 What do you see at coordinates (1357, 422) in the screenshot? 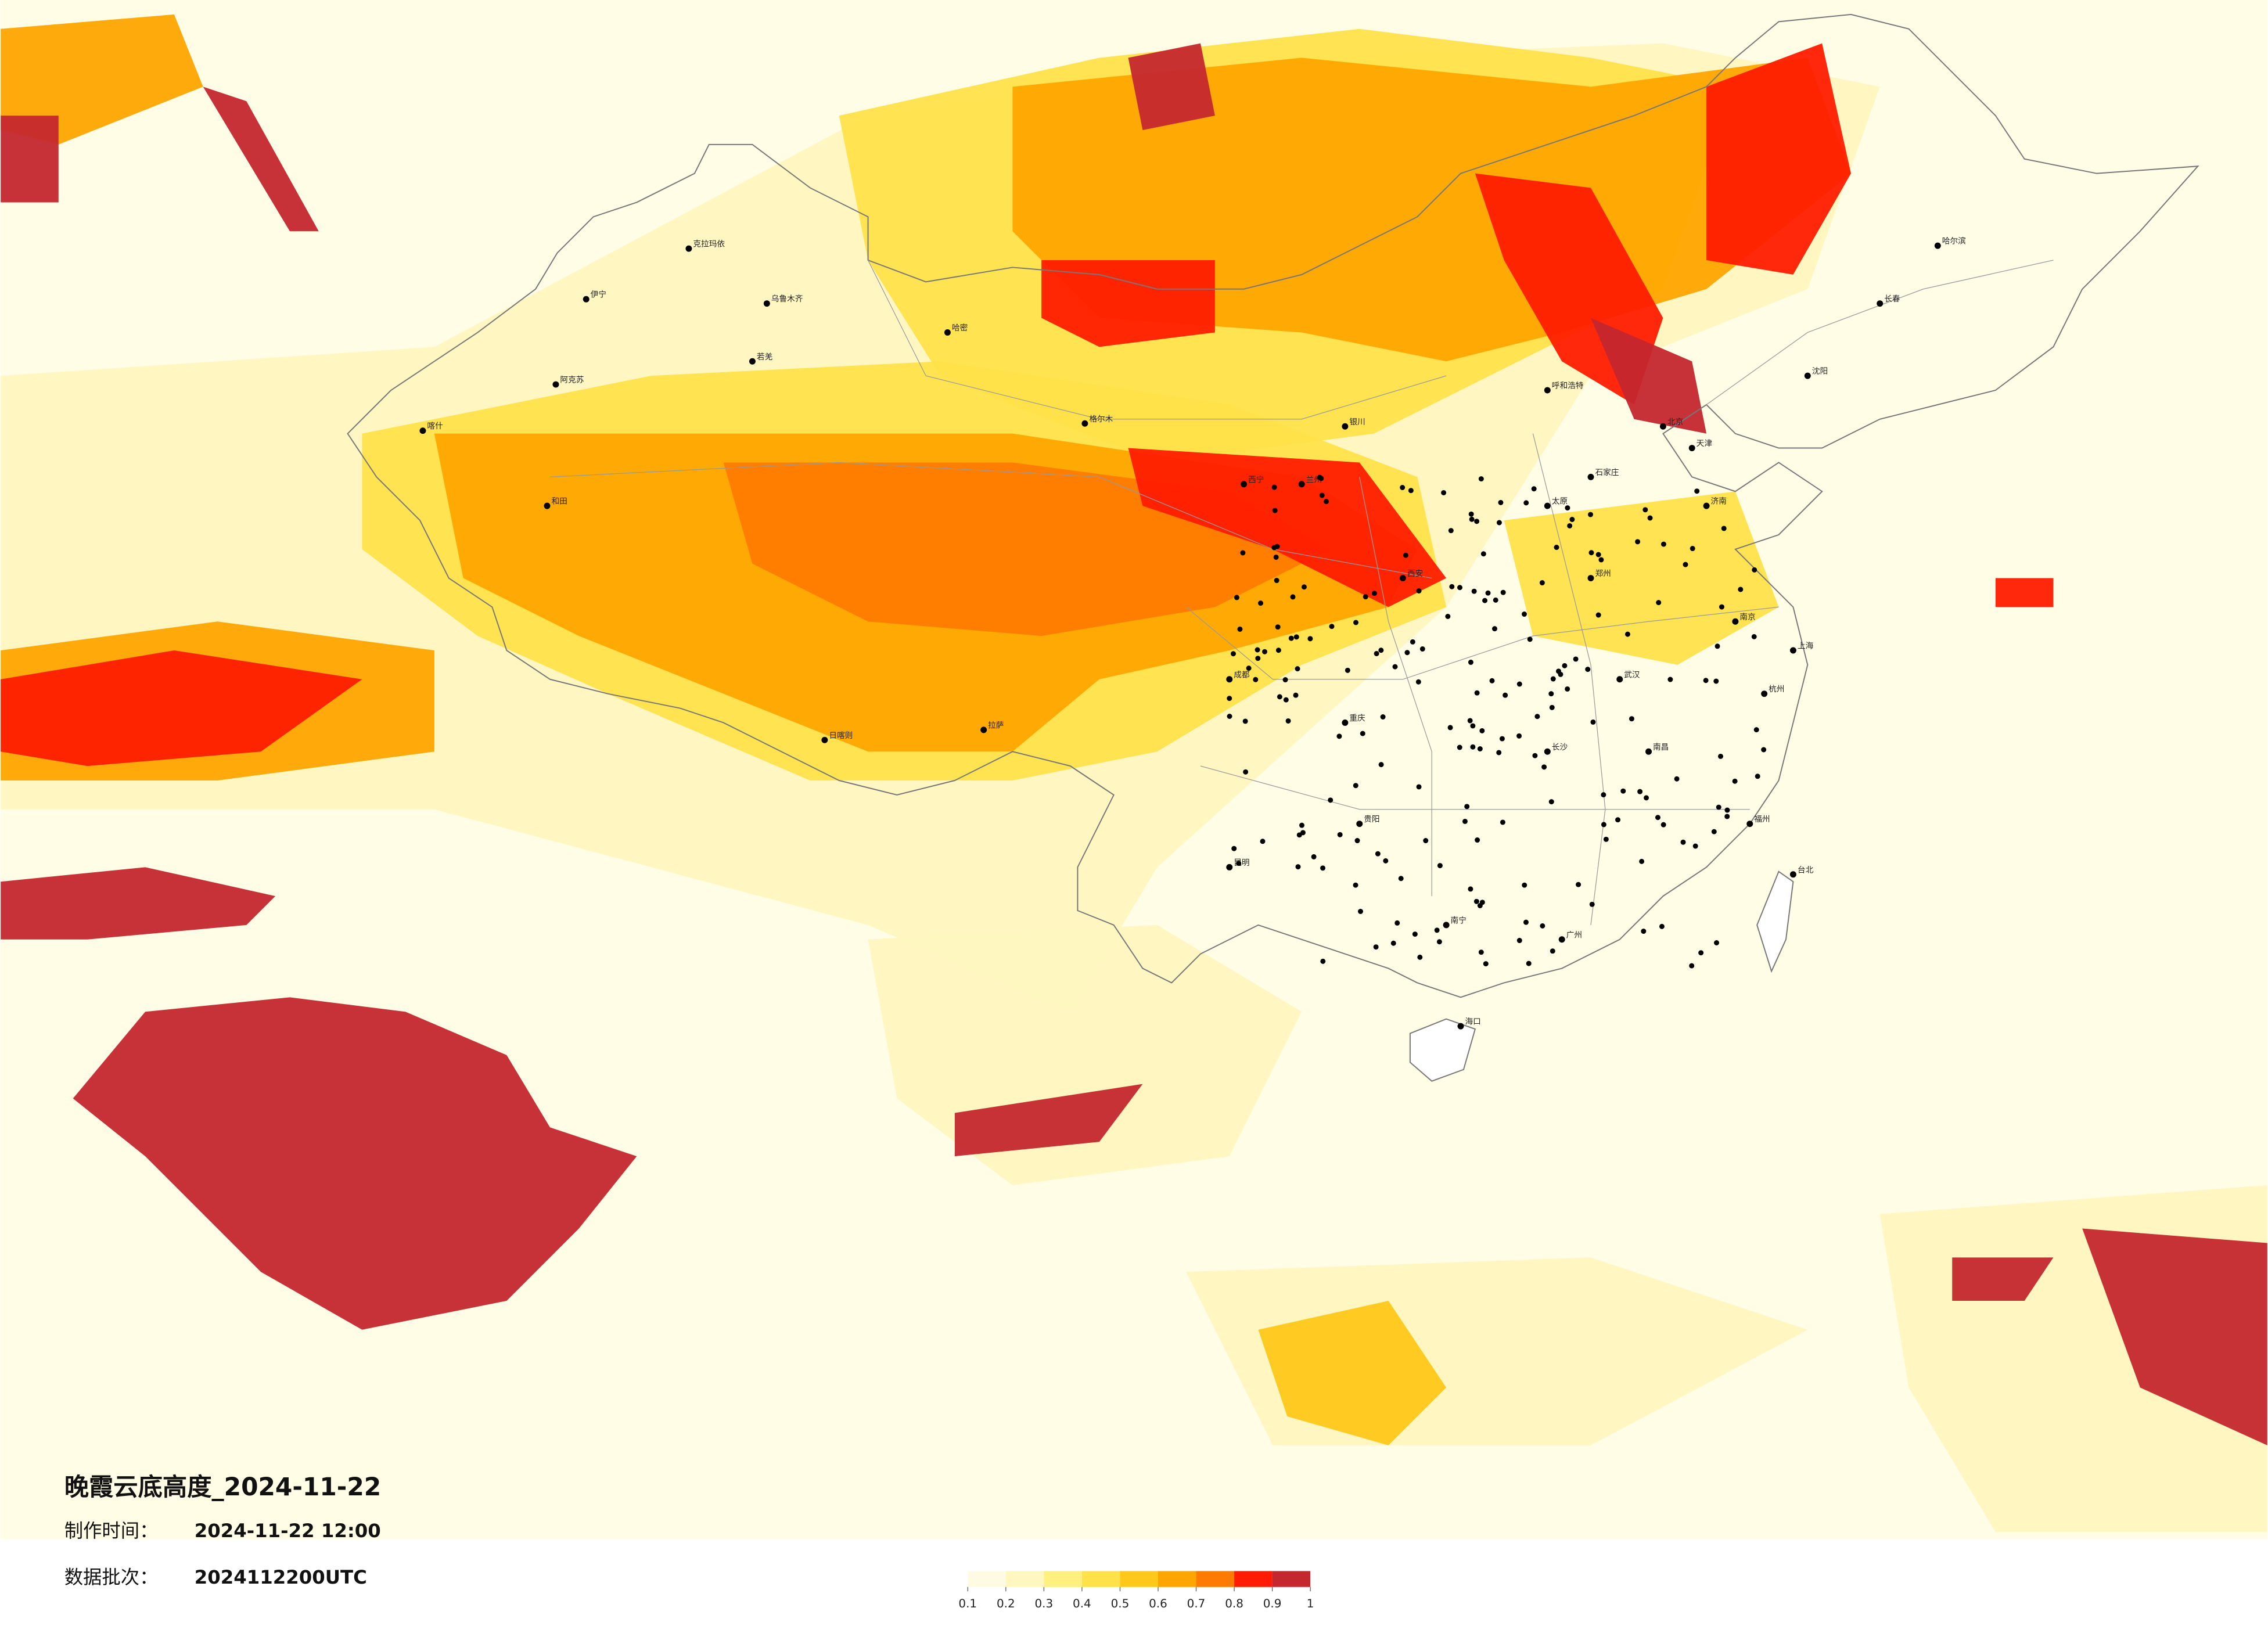
I see `city-label: 银川` at bounding box center [1357, 422].